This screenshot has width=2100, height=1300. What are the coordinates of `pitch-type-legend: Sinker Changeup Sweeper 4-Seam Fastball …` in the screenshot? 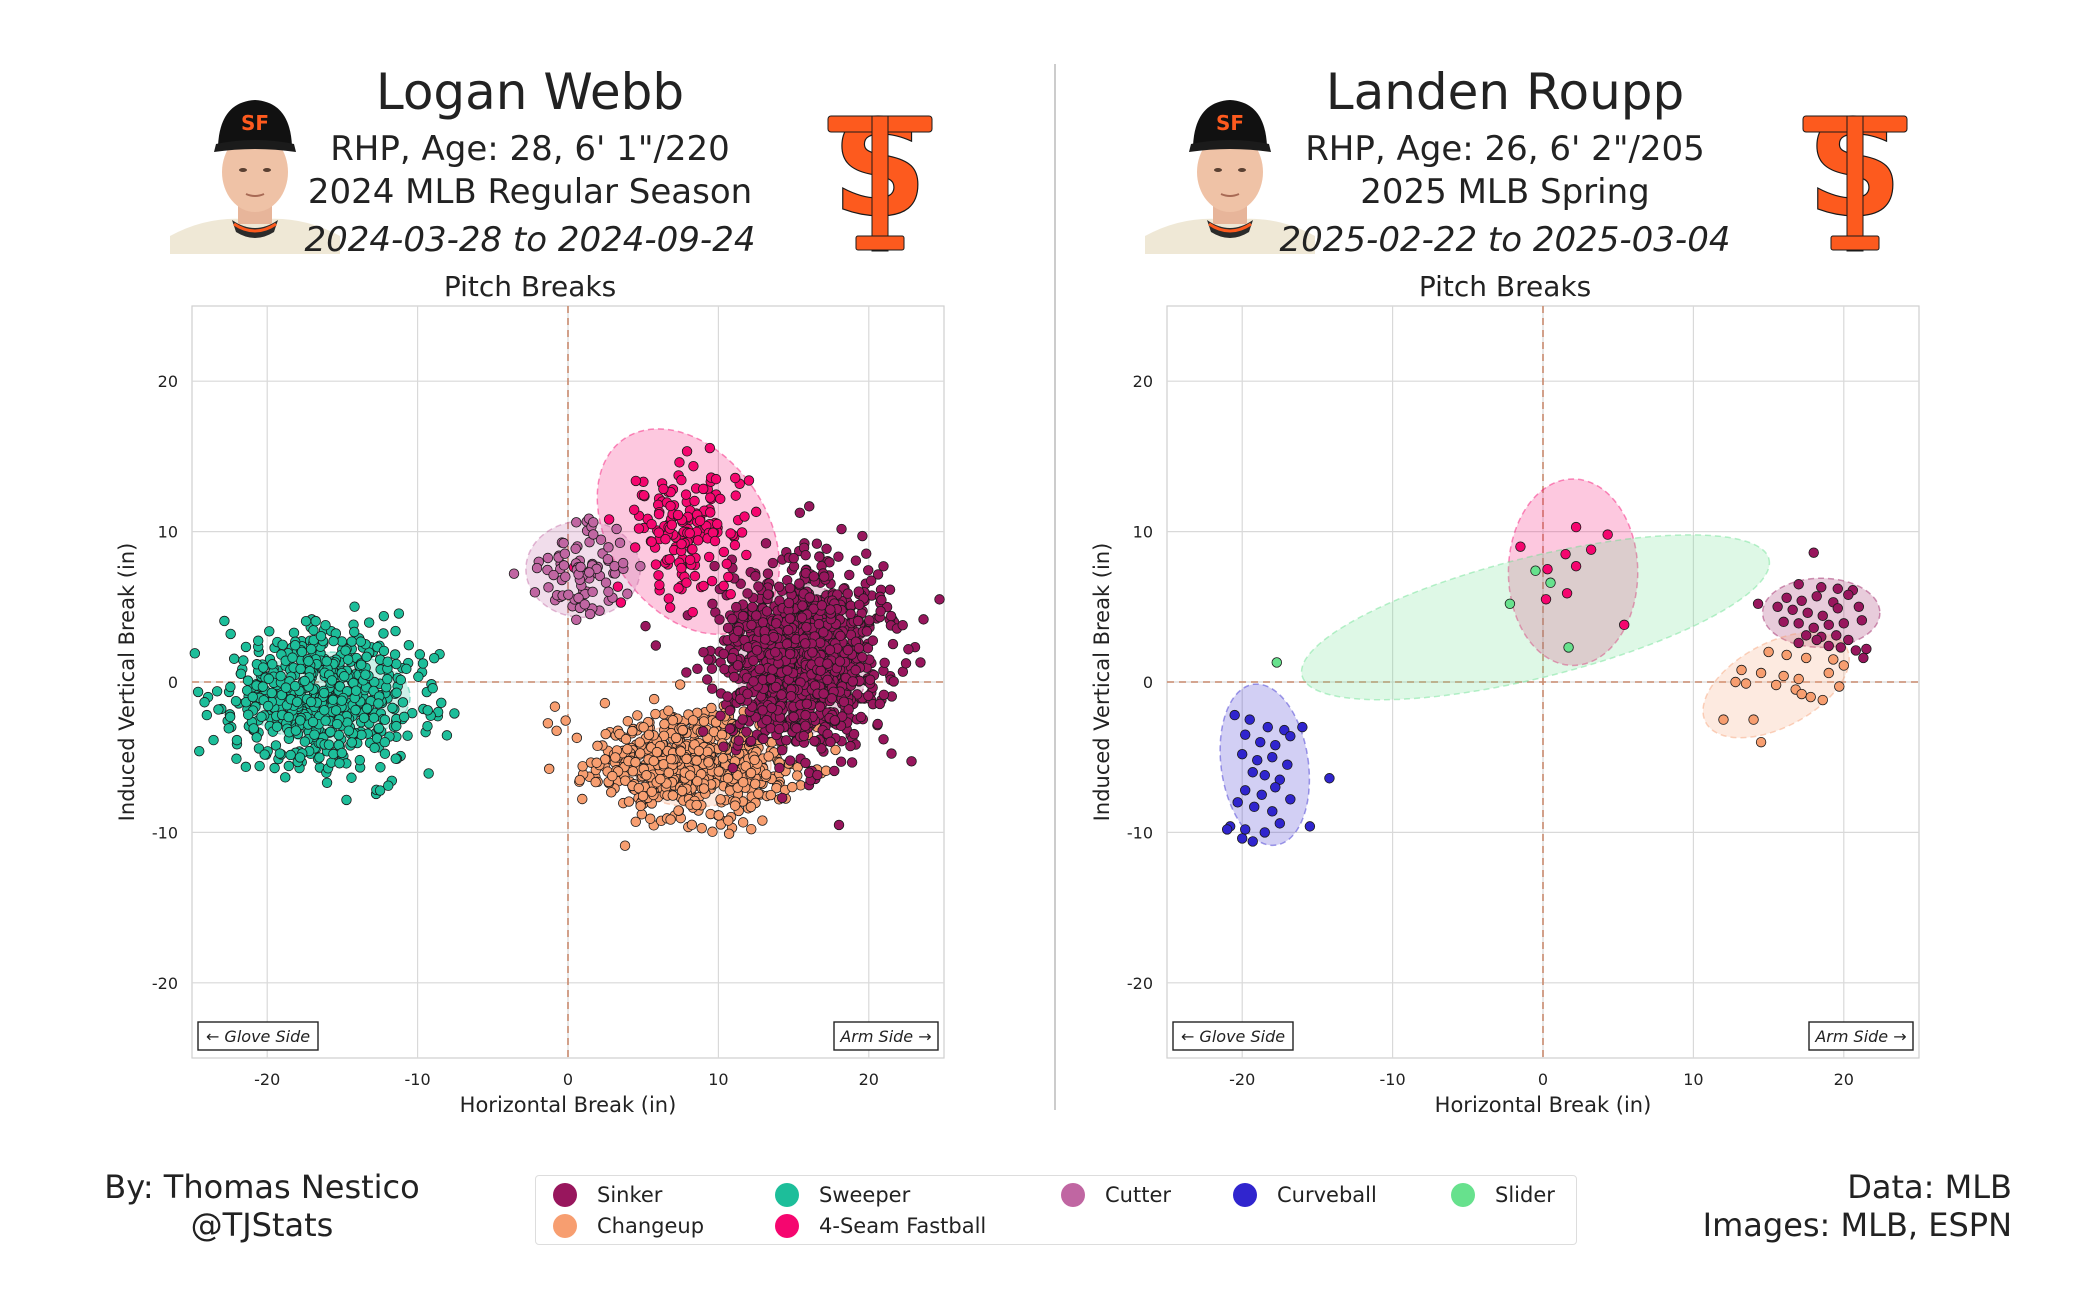 It's located at (1056, 1210).